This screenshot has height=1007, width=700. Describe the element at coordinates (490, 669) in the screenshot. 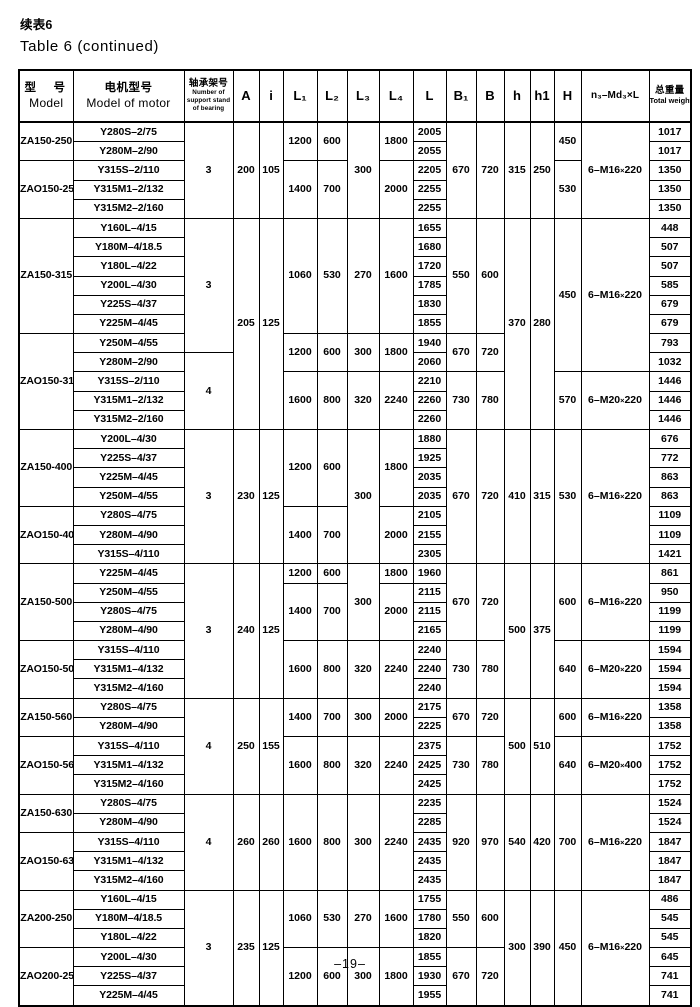

I see `cell-b: 780` at that location.